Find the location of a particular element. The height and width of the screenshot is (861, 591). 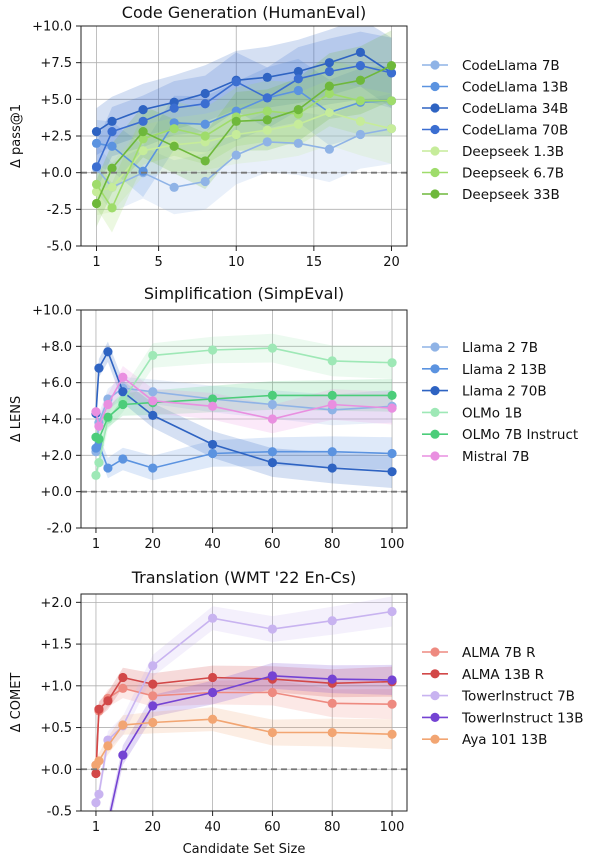

chart-title: Simplification (SimpEval) is located at coordinates (244, 293).